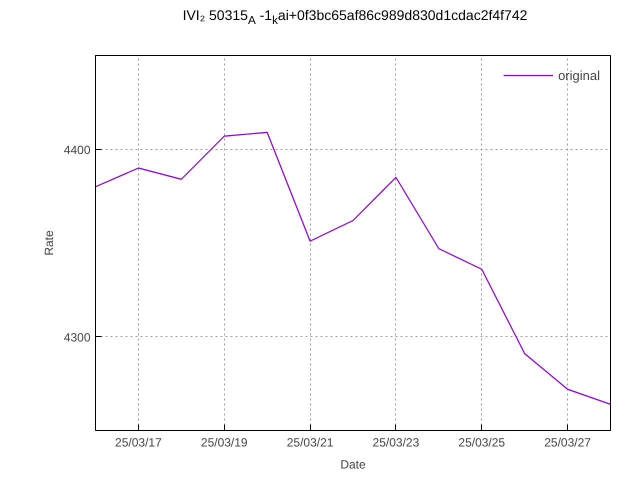 The image size is (640, 480). What do you see at coordinates (77, 337) in the screenshot?
I see `y-tick-label: 4300` at bounding box center [77, 337].